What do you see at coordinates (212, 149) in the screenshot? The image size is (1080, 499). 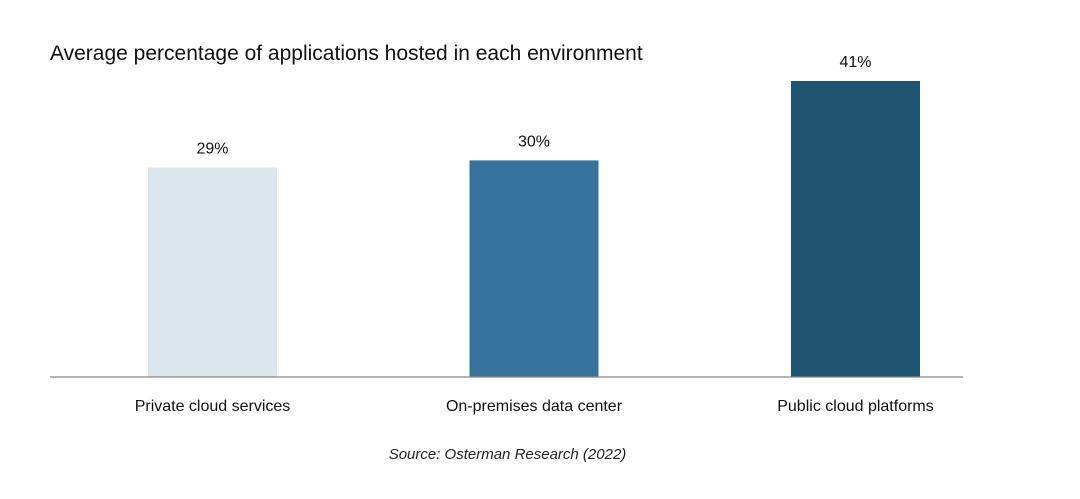 I see `value-label-0: 29%` at bounding box center [212, 149].